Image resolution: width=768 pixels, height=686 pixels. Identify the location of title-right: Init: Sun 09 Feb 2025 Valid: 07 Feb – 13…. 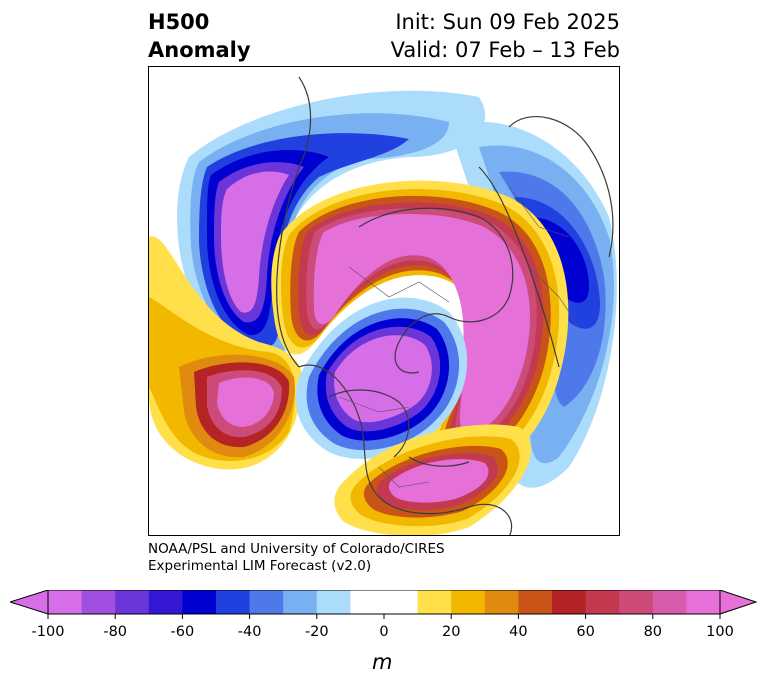
(505, 36).